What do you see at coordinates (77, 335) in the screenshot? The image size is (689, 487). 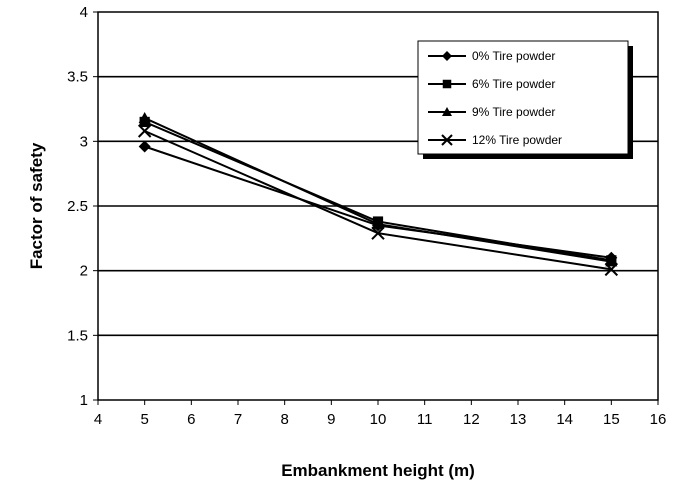 I see `y-tick-label: 1.5` at bounding box center [77, 335].